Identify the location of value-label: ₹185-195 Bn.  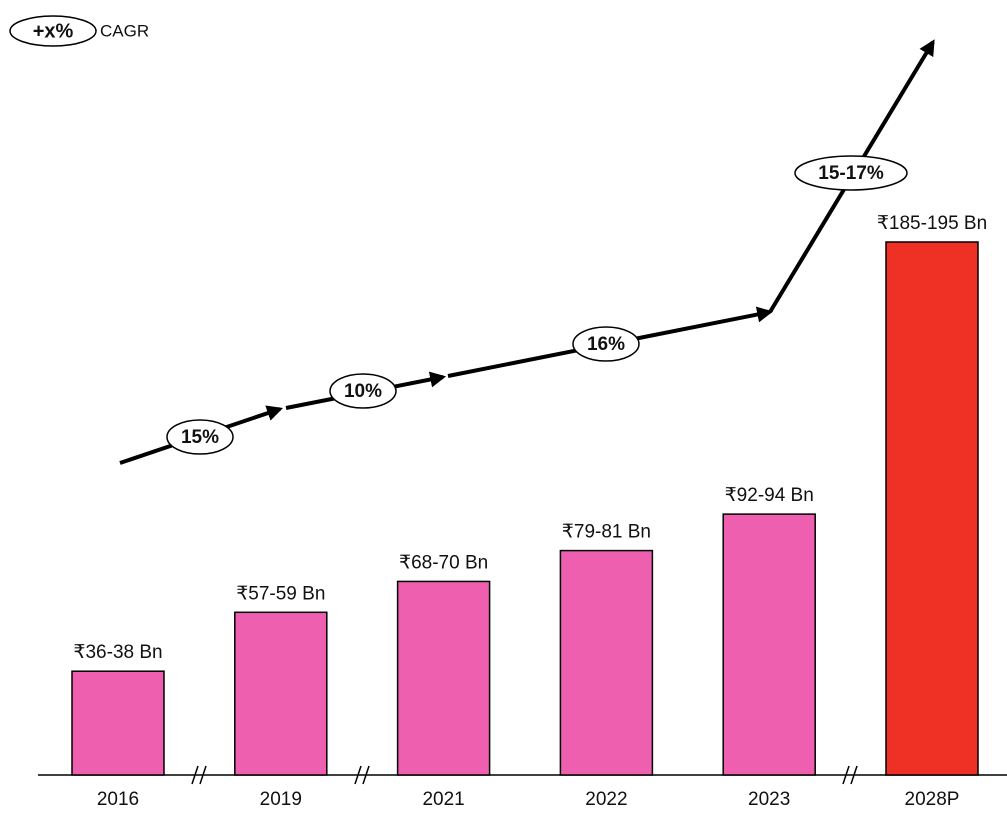
(932, 223).